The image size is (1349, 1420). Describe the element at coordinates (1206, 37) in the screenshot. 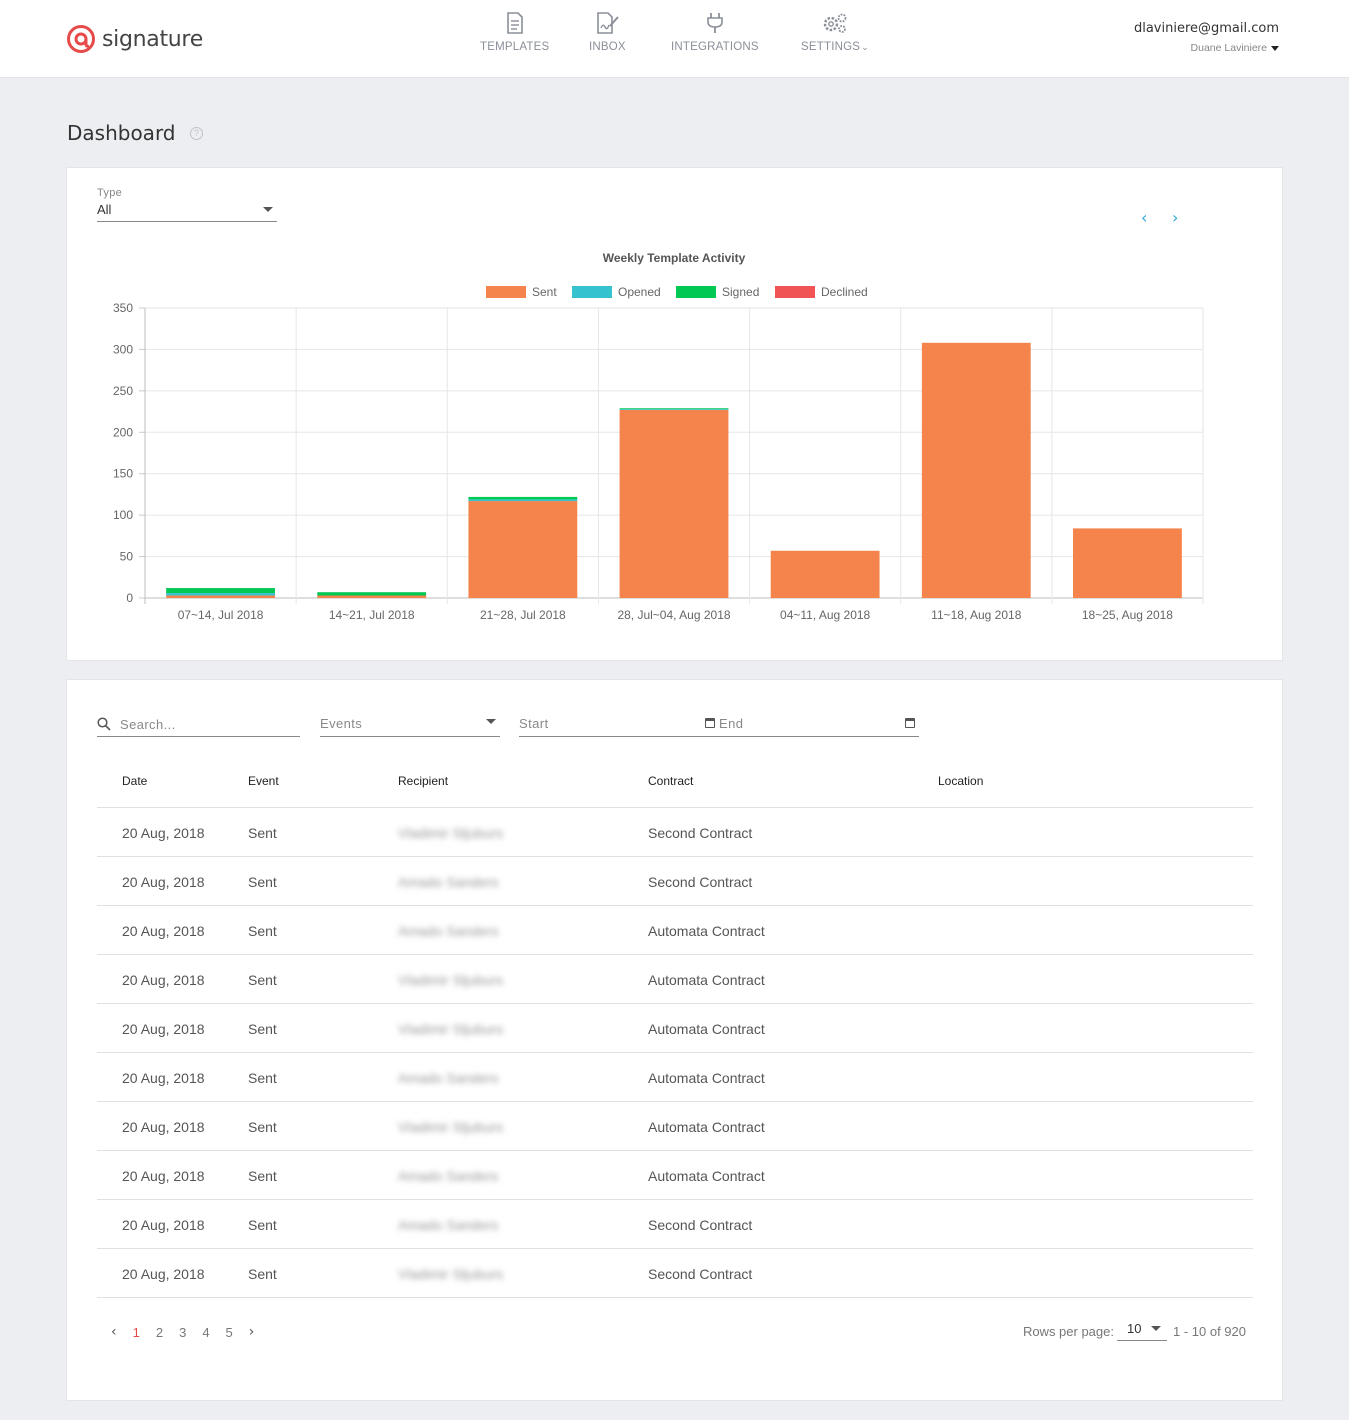

I see `account-menu: dlaviniere@gmail.com Duane Laviniere` at that location.